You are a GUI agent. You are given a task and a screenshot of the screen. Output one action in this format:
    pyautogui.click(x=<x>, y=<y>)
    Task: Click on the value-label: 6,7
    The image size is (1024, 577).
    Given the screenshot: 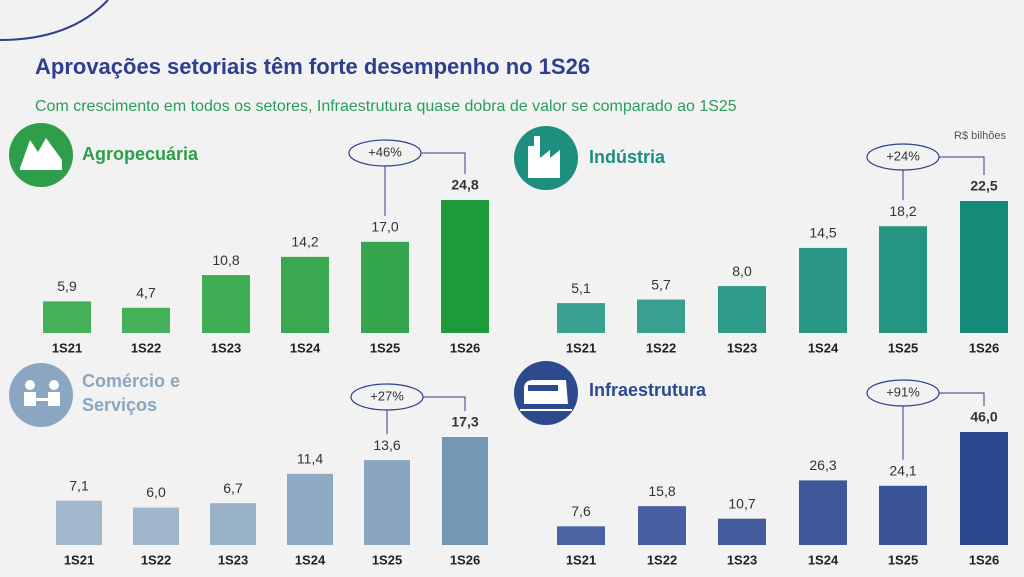 What is the action you would take?
    pyautogui.click(x=233, y=488)
    